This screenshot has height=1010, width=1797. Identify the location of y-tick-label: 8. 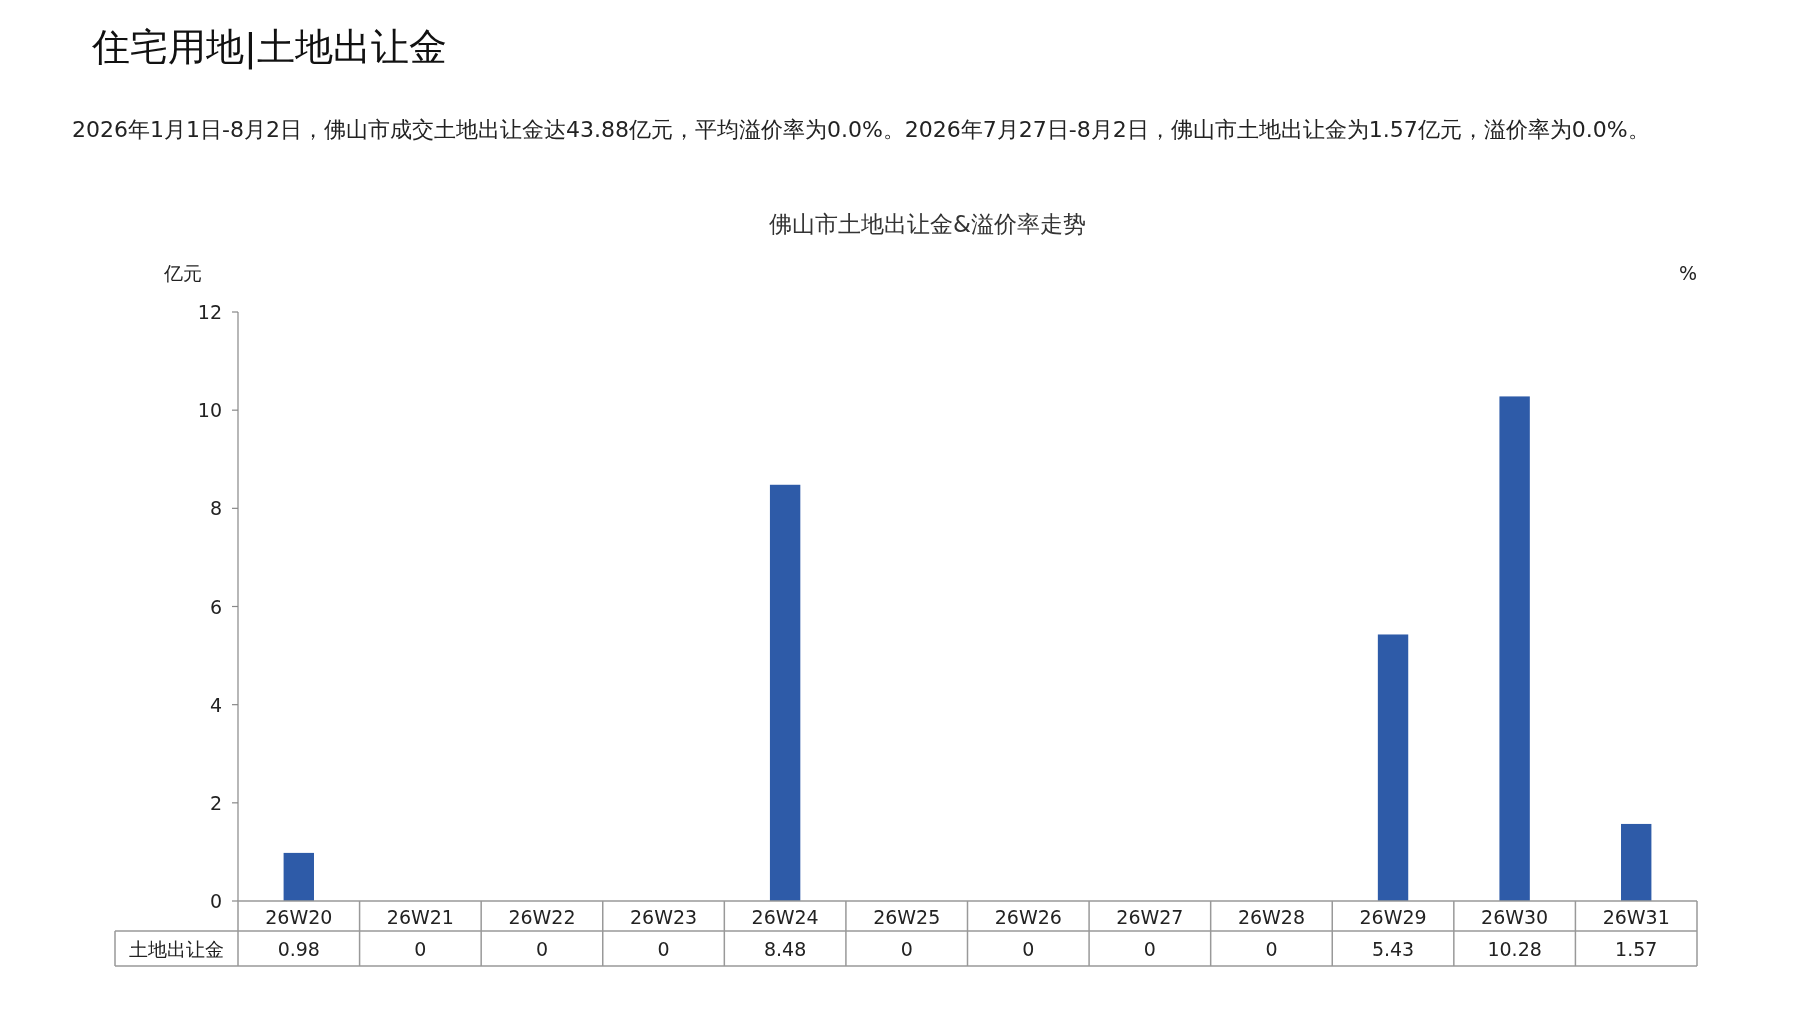
(215, 508).